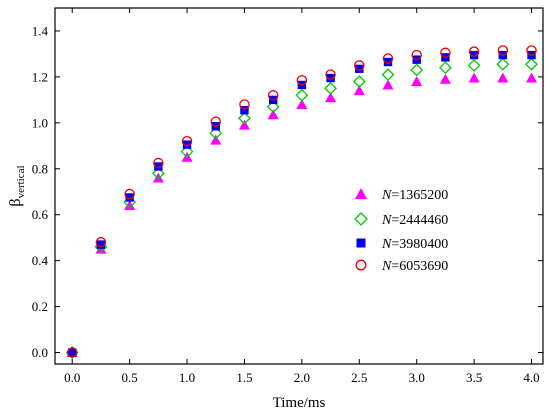  What do you see at coordinates (414, 244) in the screenshot?
I see `svg-text: N=3980400` at bounding box center [414, 244].